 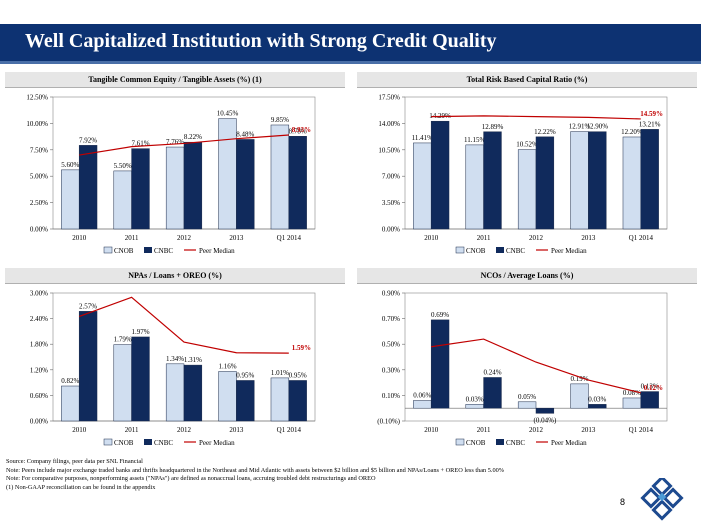 I want to click on chart-4-header: NCOs / Average Loans (%), so click(x=527, y=276).